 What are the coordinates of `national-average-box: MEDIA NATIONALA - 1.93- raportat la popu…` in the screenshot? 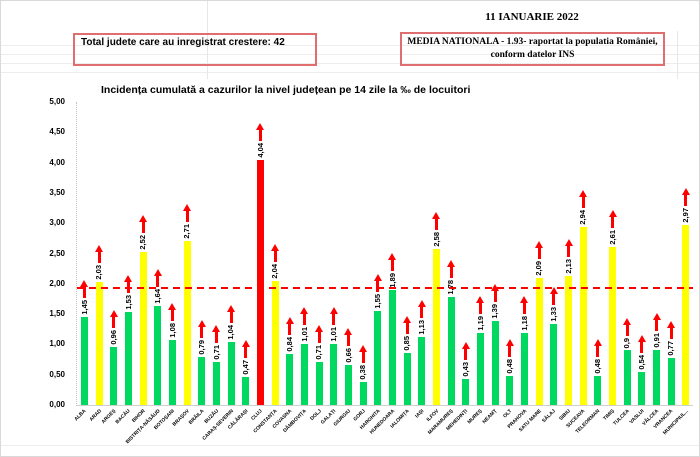 It's located at (532, 49).